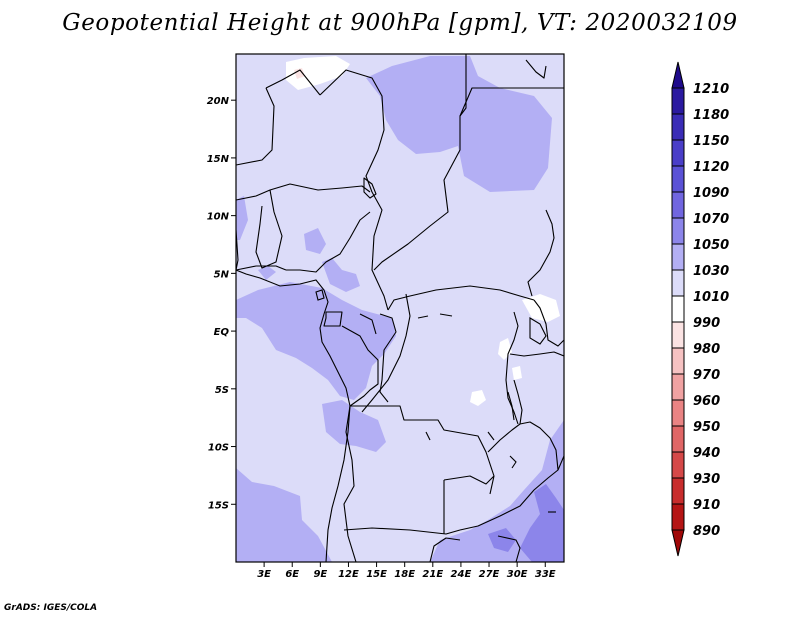 This screenshot has width=800, height=618. What do you see at coordinates (711, 141) in the screenshot?
I see `colorbar-label: 1150` at bounding box center [711, 141].